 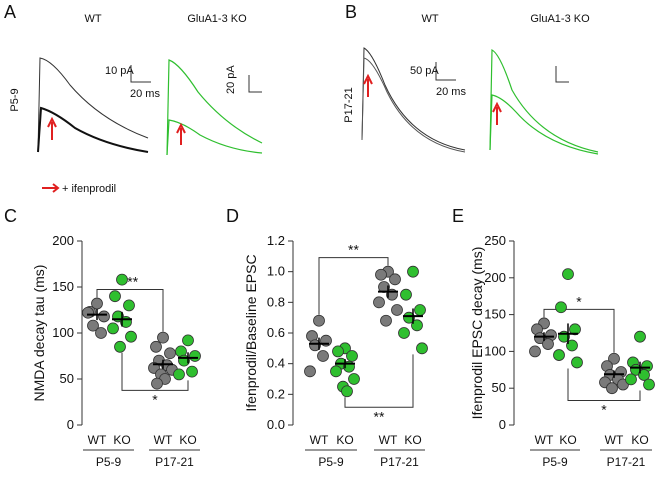 I want to click on legend-arrow, so click(x=51, y=188).